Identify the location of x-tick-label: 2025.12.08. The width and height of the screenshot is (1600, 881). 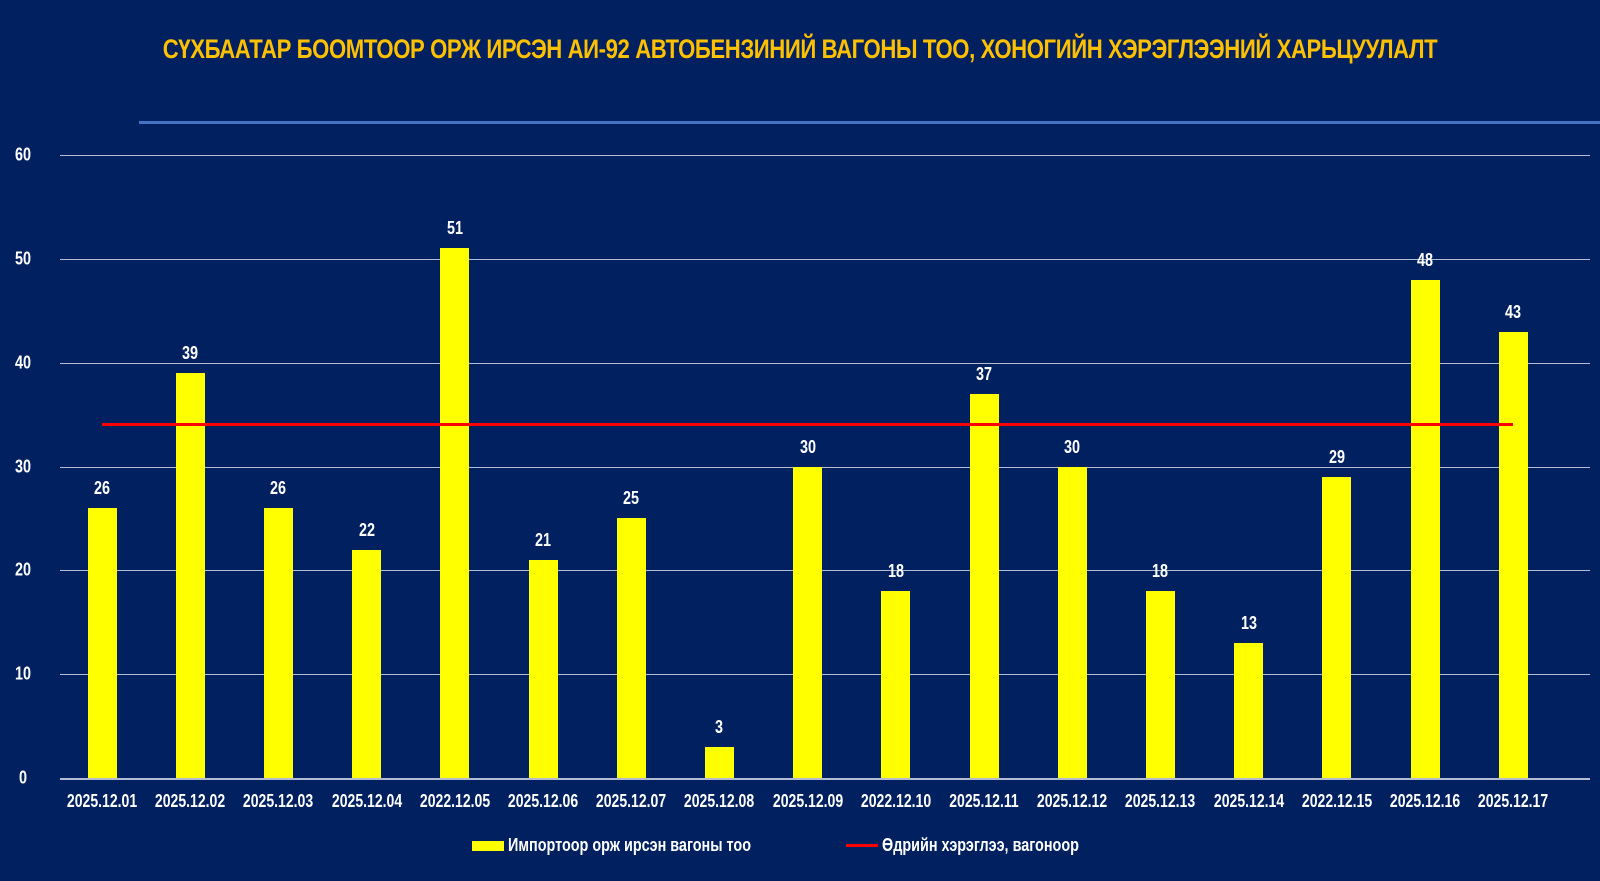
(719, 801).